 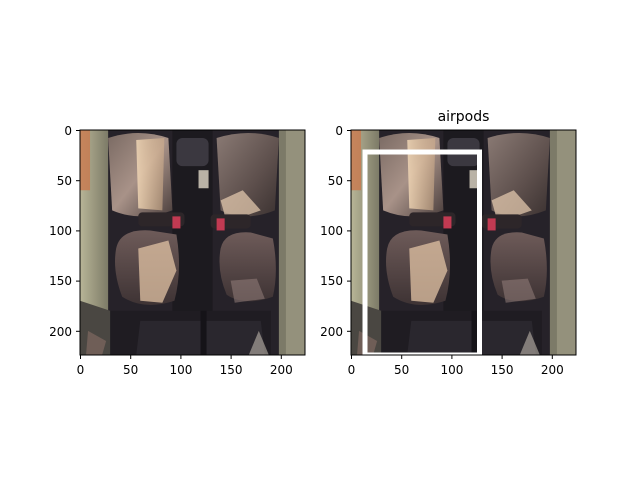 I want to click on y-axis-right: 0 50 100 150 200, so click(x=335, y=231).